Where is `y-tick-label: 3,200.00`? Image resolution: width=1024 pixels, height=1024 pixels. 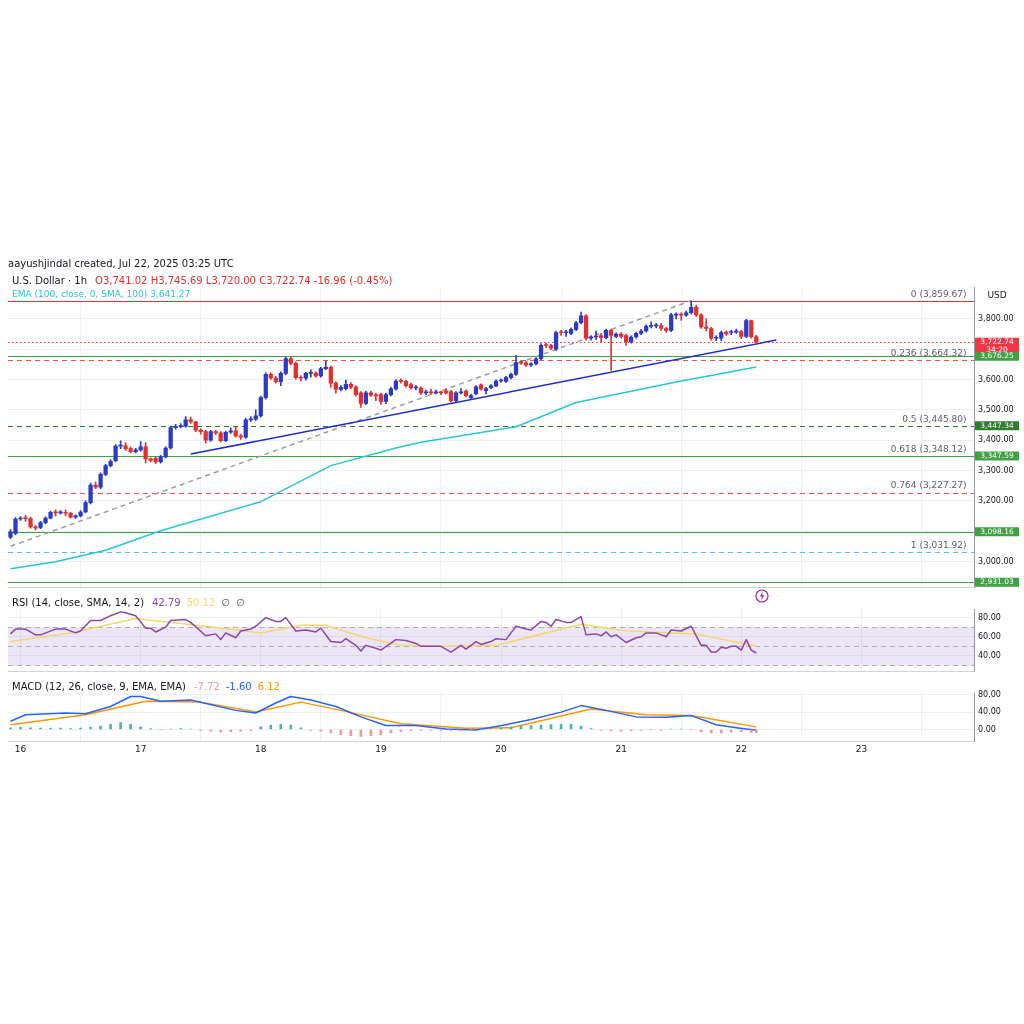
y-tick-label: 3,200.00 is located at coordinates (996, 500).